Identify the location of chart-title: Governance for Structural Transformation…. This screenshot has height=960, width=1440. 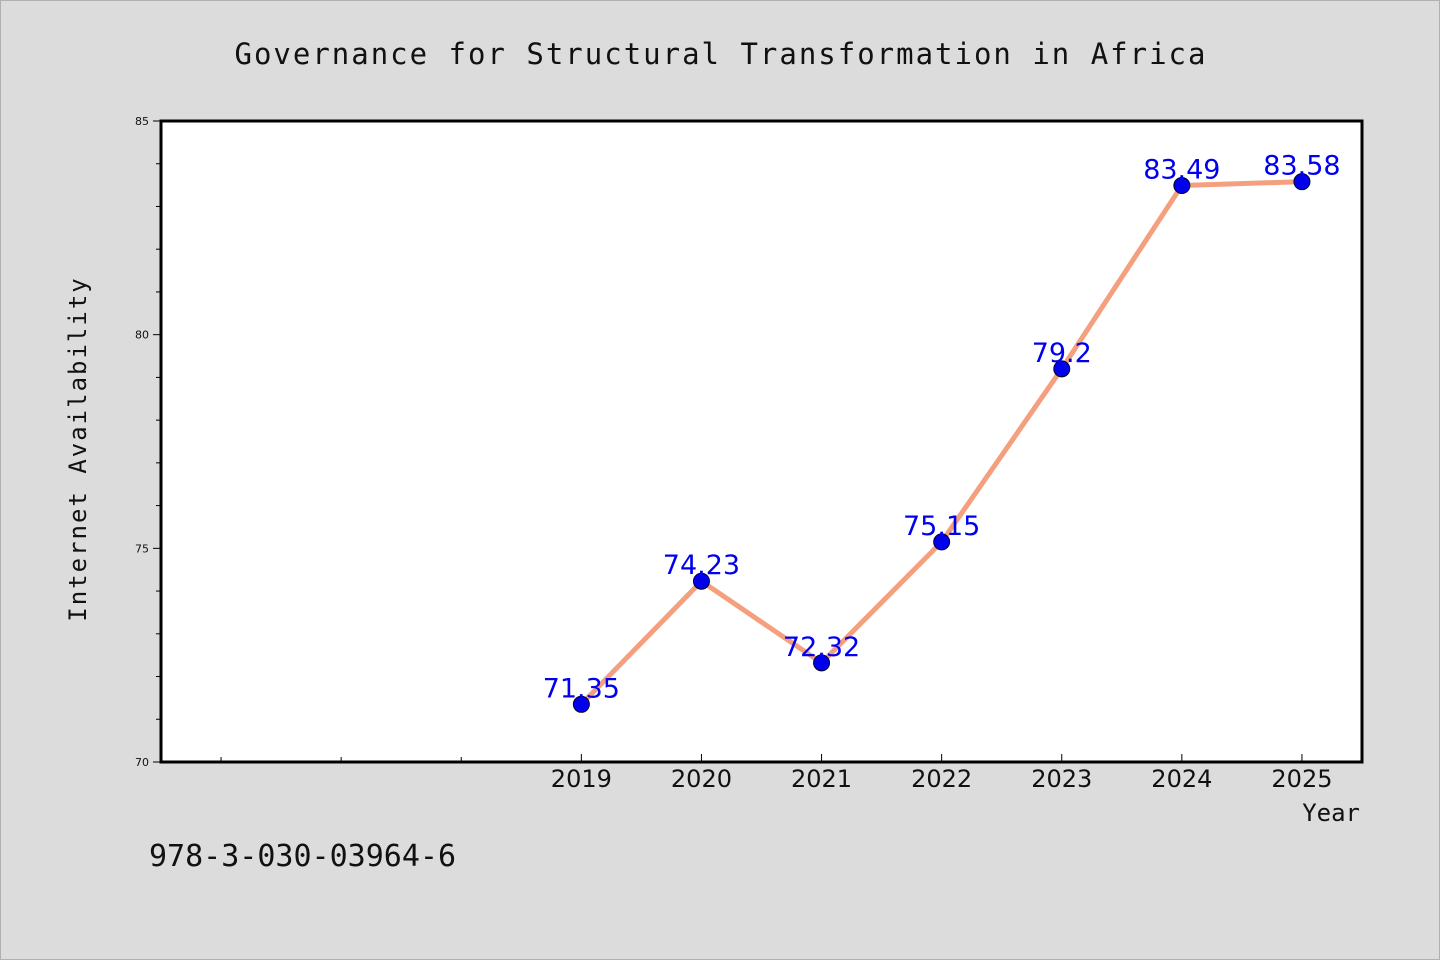
(721, 54).